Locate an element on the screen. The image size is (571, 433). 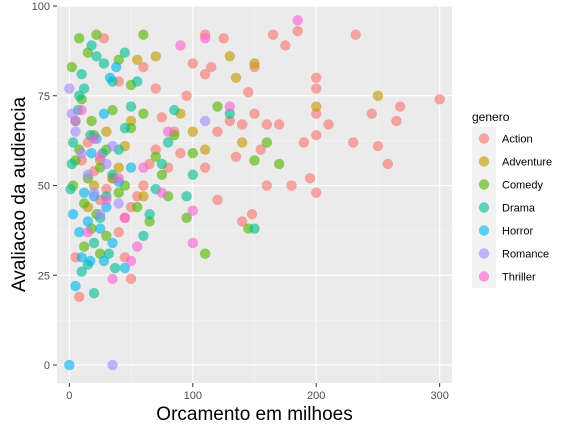
x-tick-label: 100 is located at coordinates (193, 396).